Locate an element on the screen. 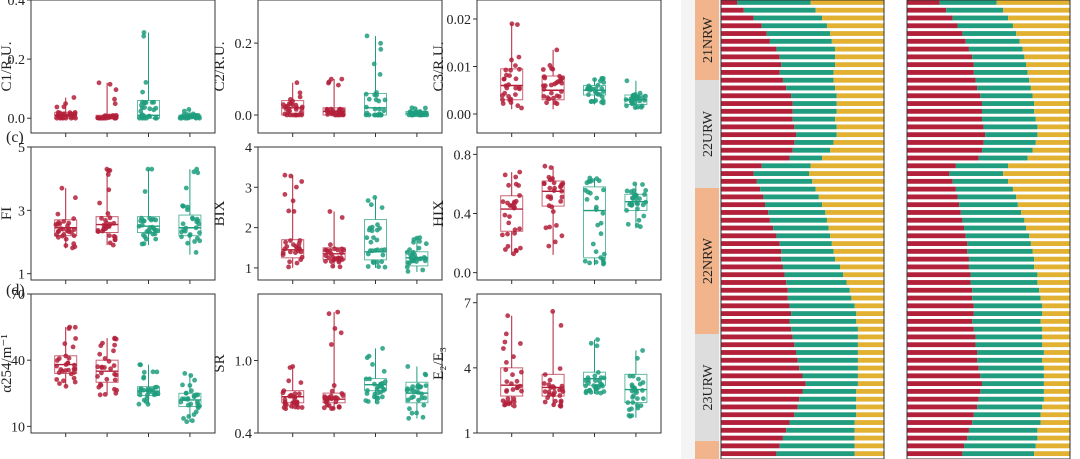  y-tick-label: 0.00 is located at coordinates (459, 115).